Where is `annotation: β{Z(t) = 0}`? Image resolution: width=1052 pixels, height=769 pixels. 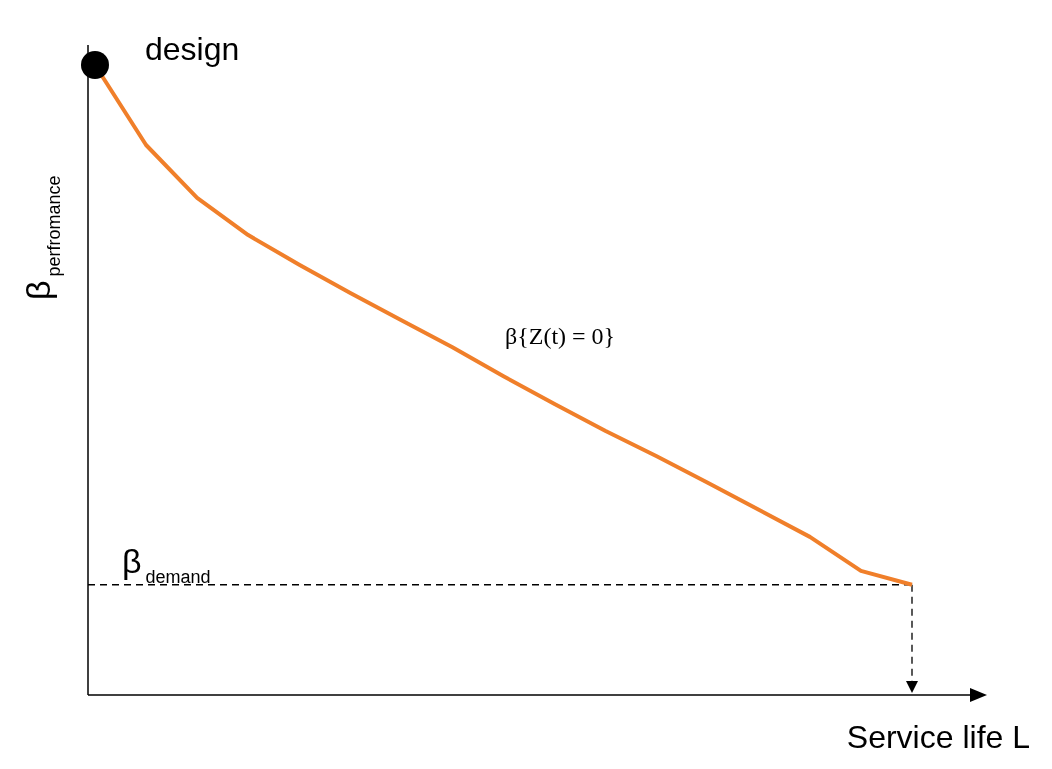
annotation: β{Z(t) = 0} is located at coordinates (560, 335).